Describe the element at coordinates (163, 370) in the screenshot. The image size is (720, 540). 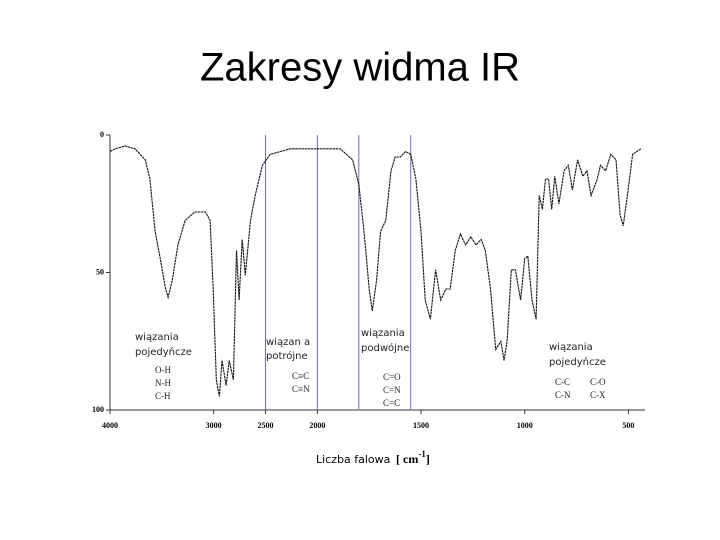
I see `bond-label: O-H` at that location.